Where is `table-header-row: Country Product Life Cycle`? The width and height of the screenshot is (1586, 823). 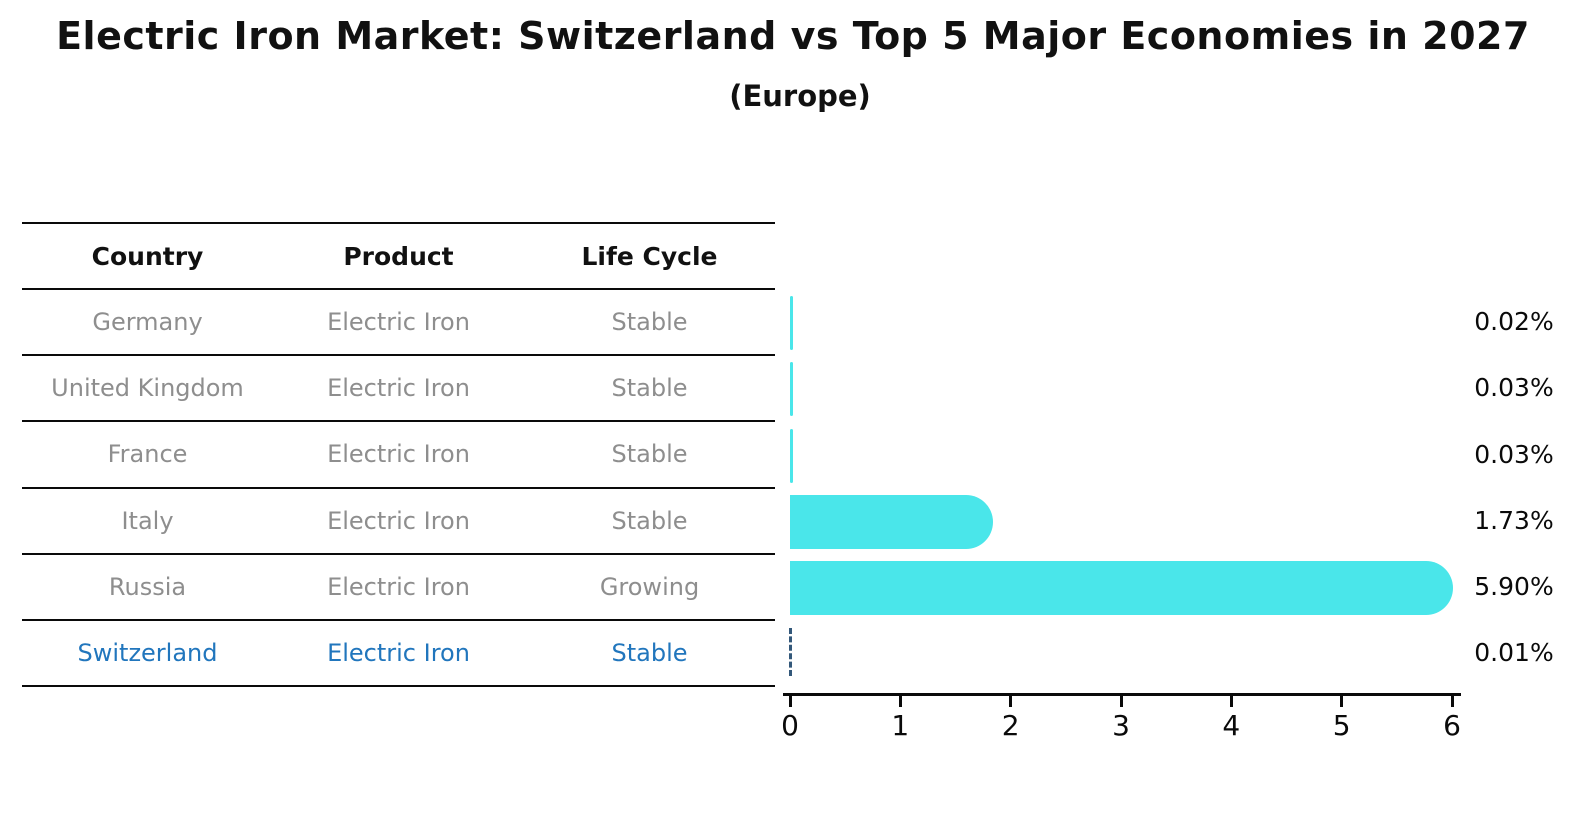
table-header-row: Country Product Life Cycle is located at coordinates (398, 256).